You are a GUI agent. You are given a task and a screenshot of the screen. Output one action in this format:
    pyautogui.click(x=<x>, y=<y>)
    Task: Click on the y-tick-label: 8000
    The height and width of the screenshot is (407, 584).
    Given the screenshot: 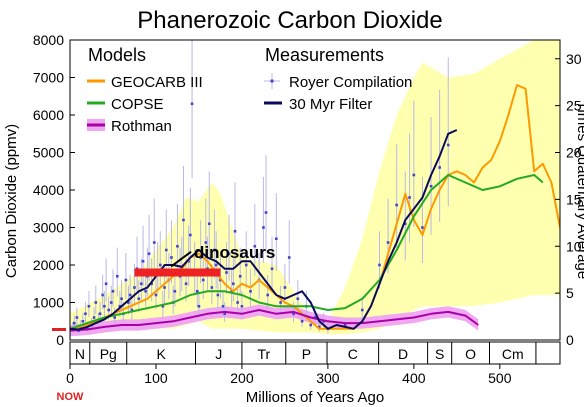 What is the action you would take?
    pyautogui.click(x=48, y=40)
    